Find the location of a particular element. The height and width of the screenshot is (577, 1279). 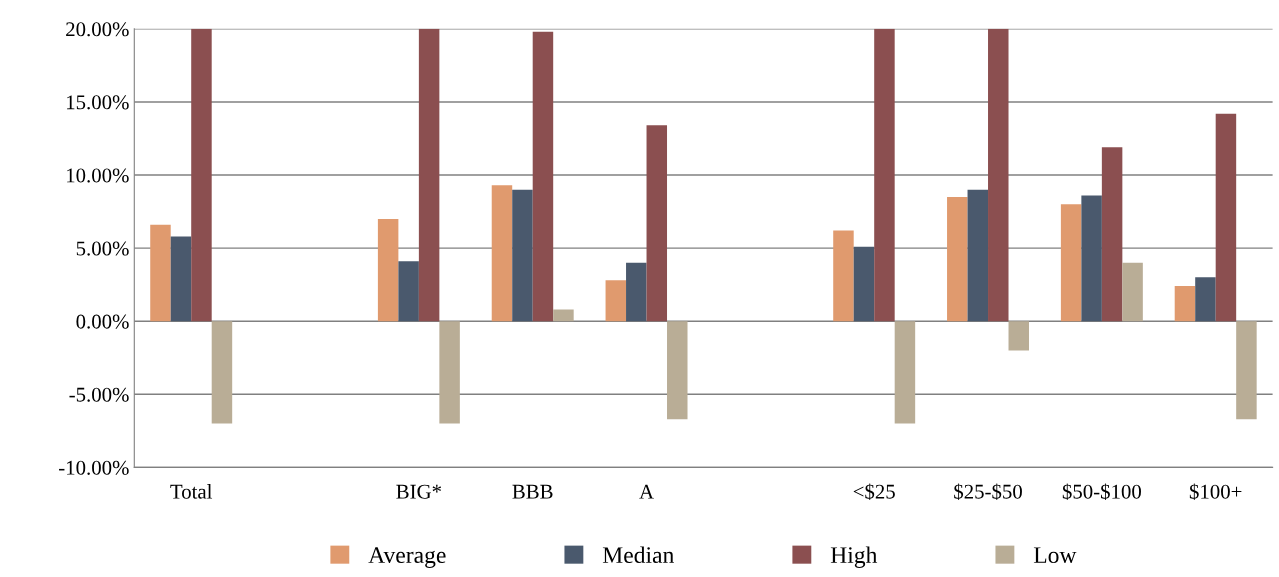

legend-label: Median is located at coordinates (638, 555).